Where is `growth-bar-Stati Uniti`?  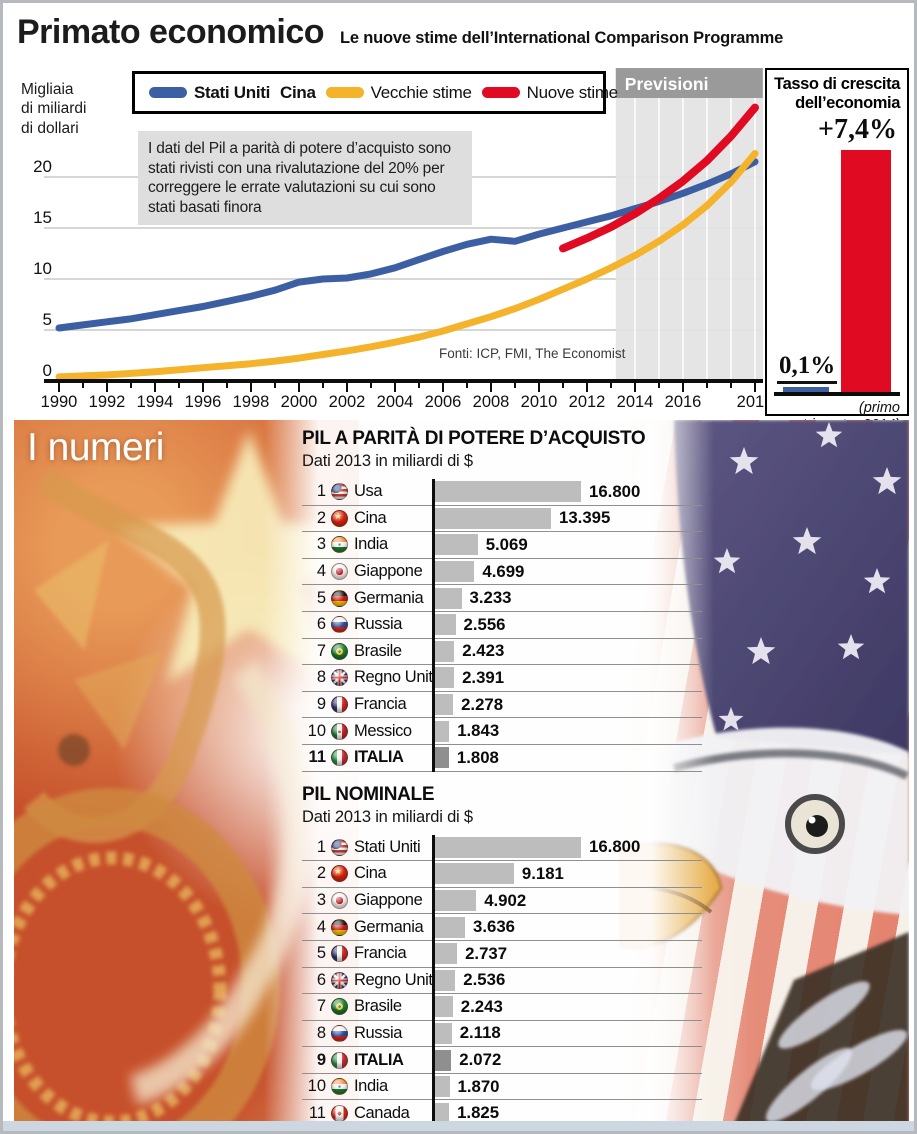 growth-bar-Stati Uniti is located at coordinates (806, 389).